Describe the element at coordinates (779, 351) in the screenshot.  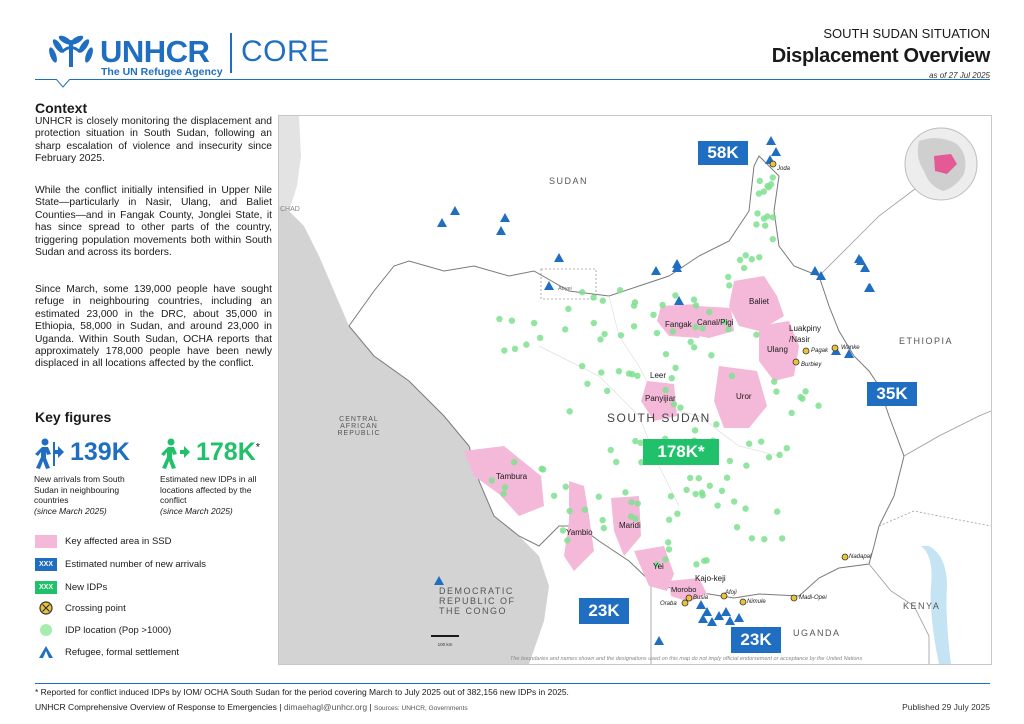
I see `affected-area-nasir` at that location.